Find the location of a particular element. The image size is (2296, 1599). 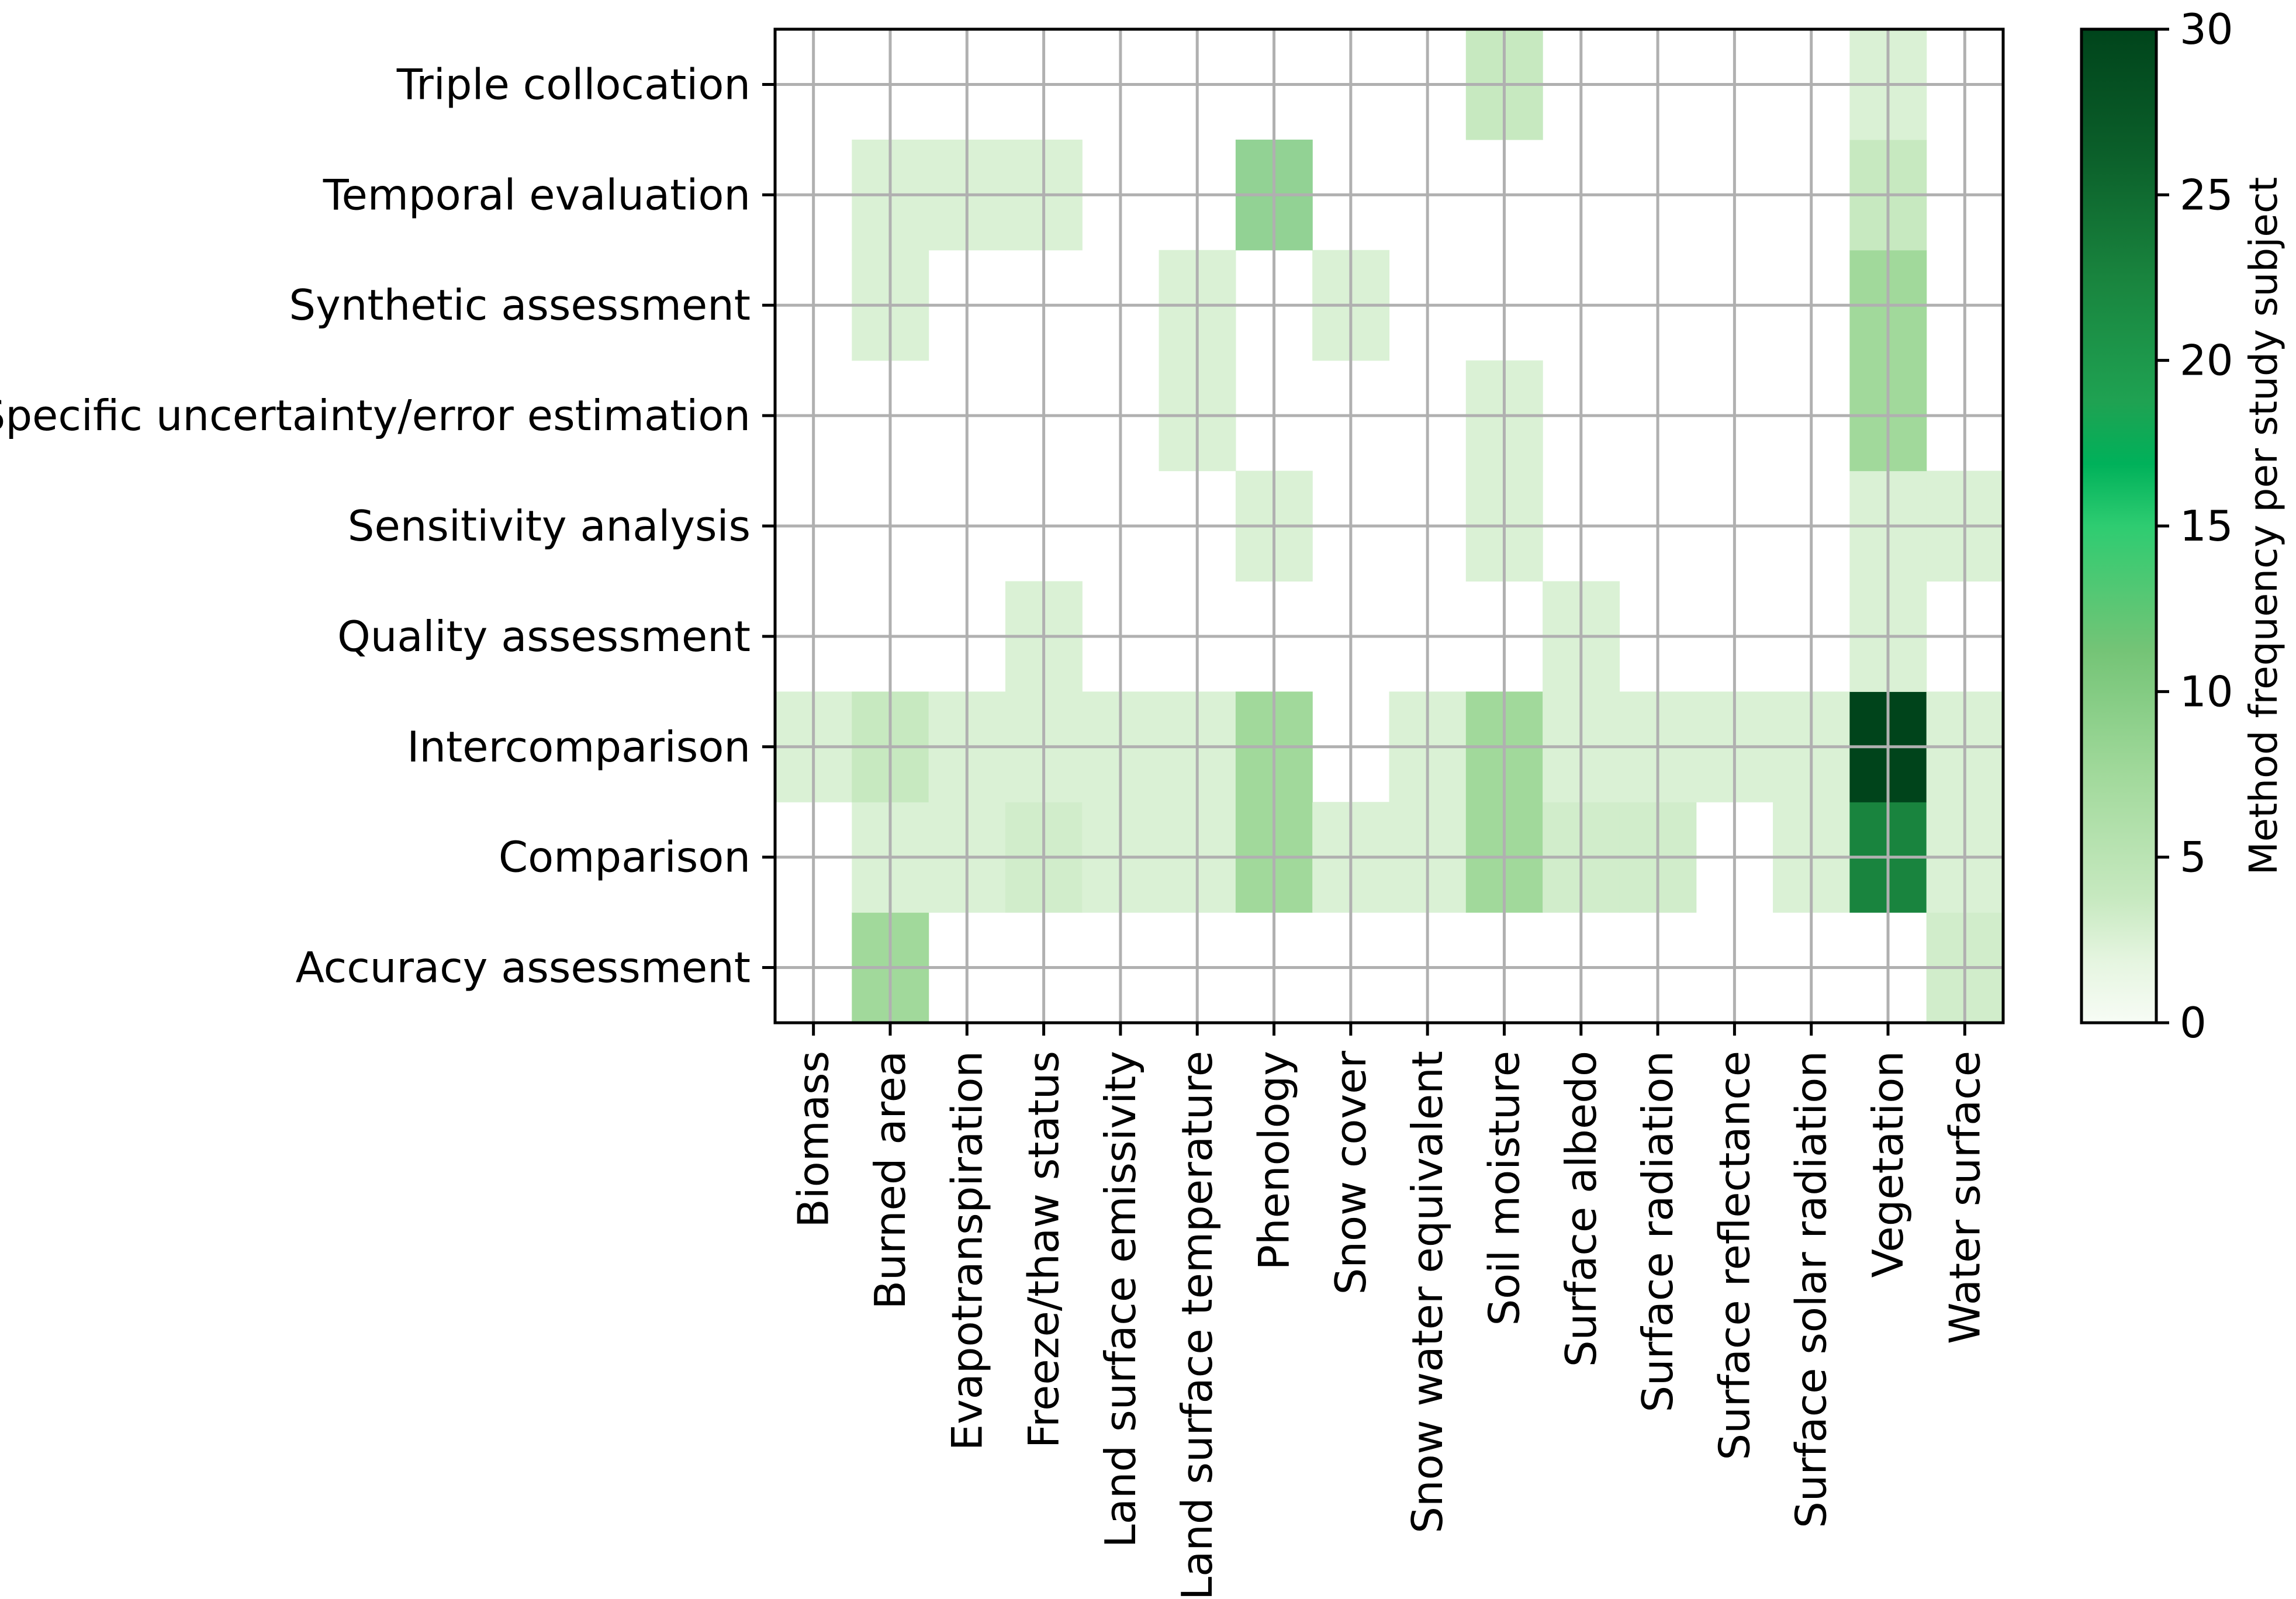

x-tick-label: Biomass is located at coordinates (813, 1139).